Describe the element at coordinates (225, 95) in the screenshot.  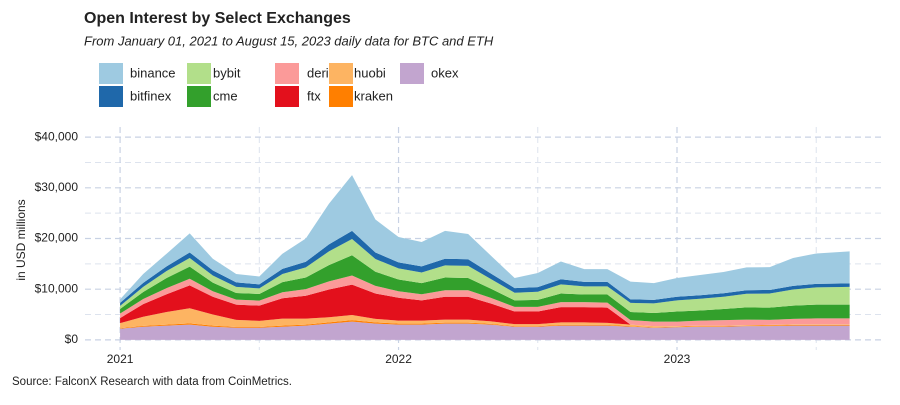
I see `legend-label: cme` at that location.